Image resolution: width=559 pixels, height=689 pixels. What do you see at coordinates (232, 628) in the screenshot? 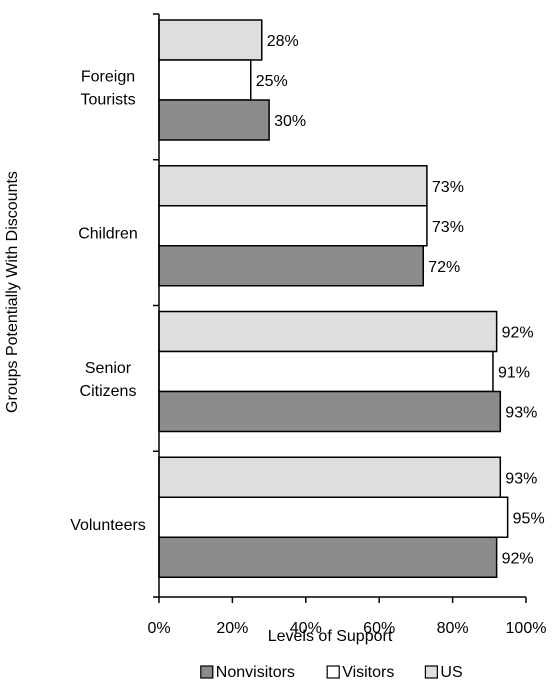
I see `x-tick-label-1: 20%` at bounding box center [232, 628].